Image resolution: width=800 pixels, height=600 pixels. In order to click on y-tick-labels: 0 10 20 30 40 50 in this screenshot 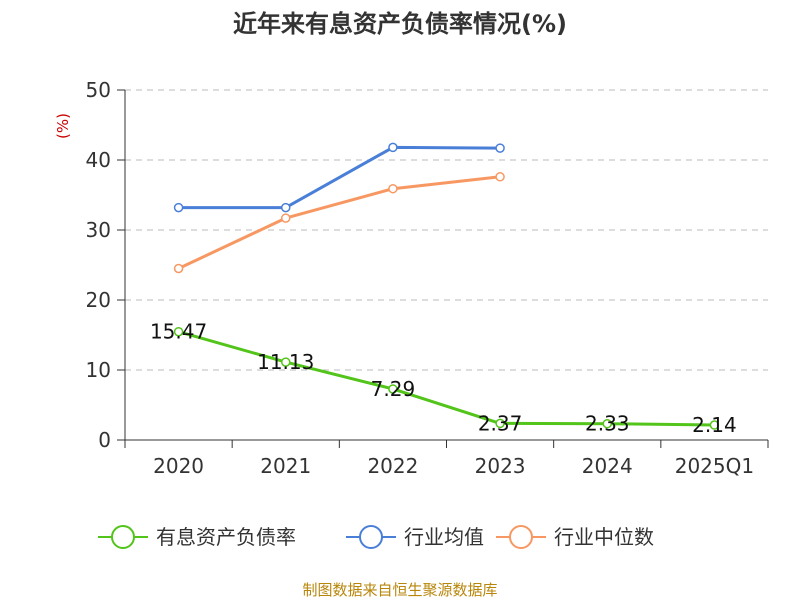, I will do `click(98, 265)`.